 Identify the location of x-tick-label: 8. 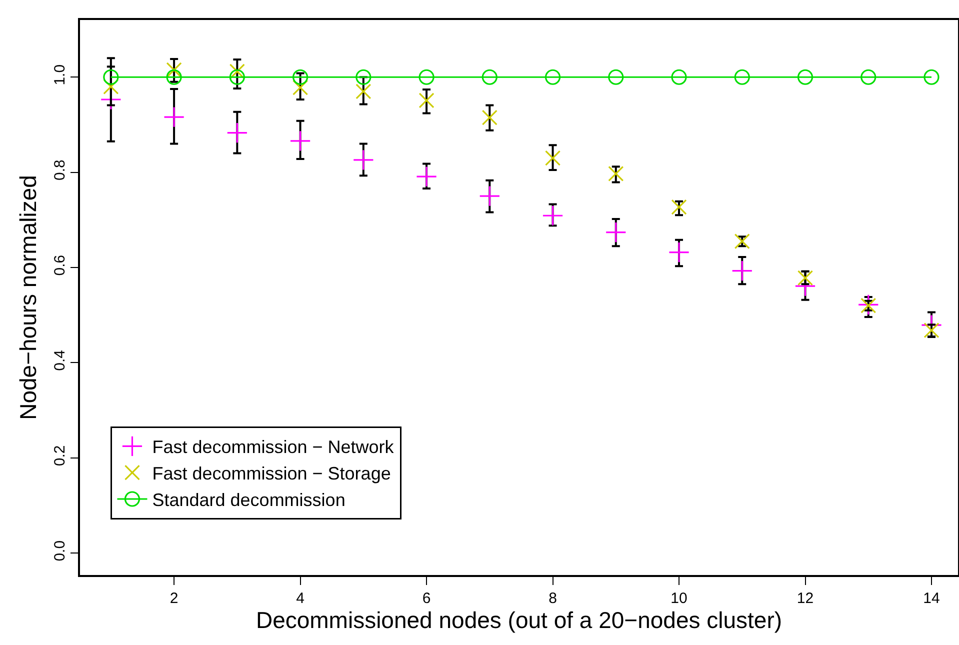
(552, 598).